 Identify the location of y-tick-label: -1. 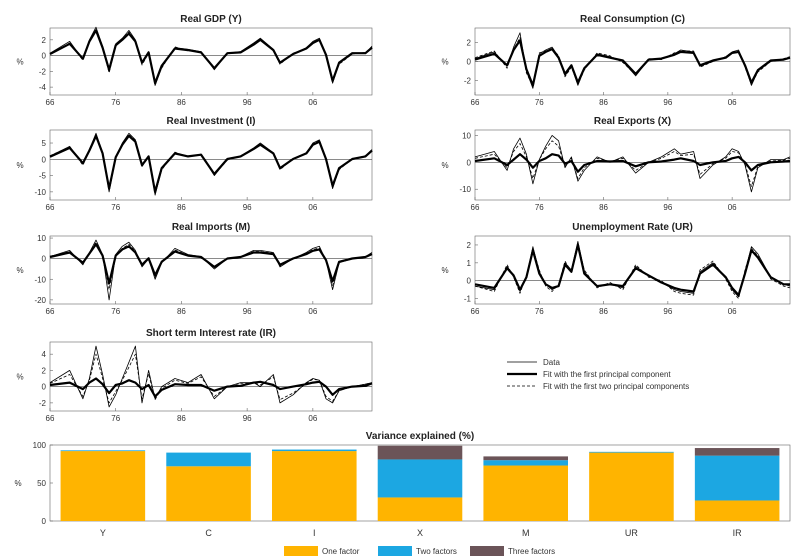
(468, 299).